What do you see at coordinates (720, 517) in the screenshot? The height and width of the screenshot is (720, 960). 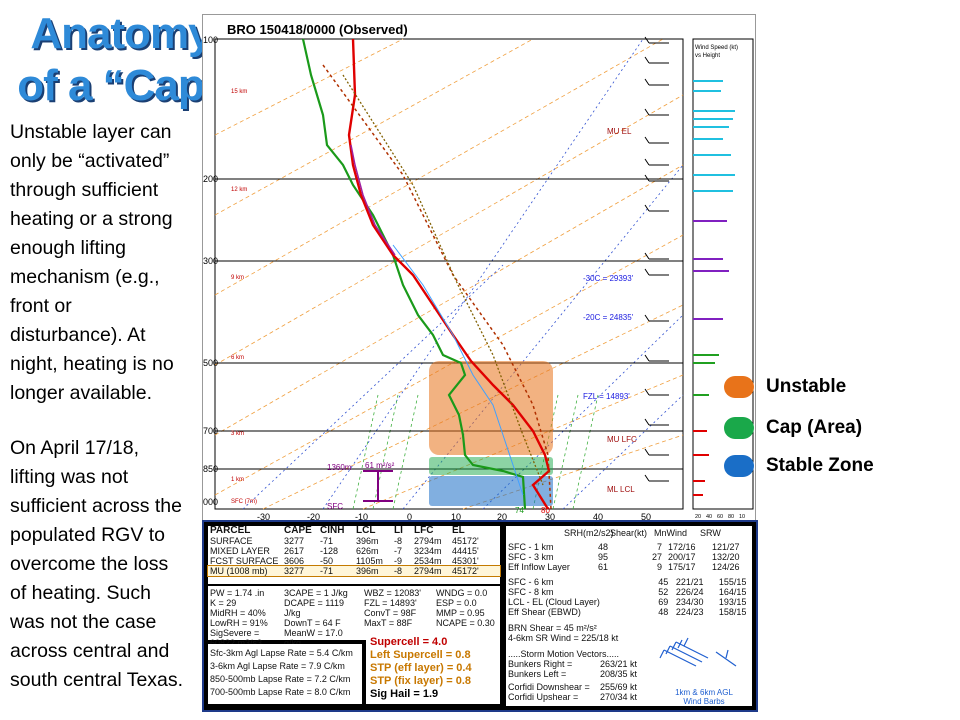 I see `wind-speed-axis: 20 40 60 80 10` at bounding box center [720, 517].